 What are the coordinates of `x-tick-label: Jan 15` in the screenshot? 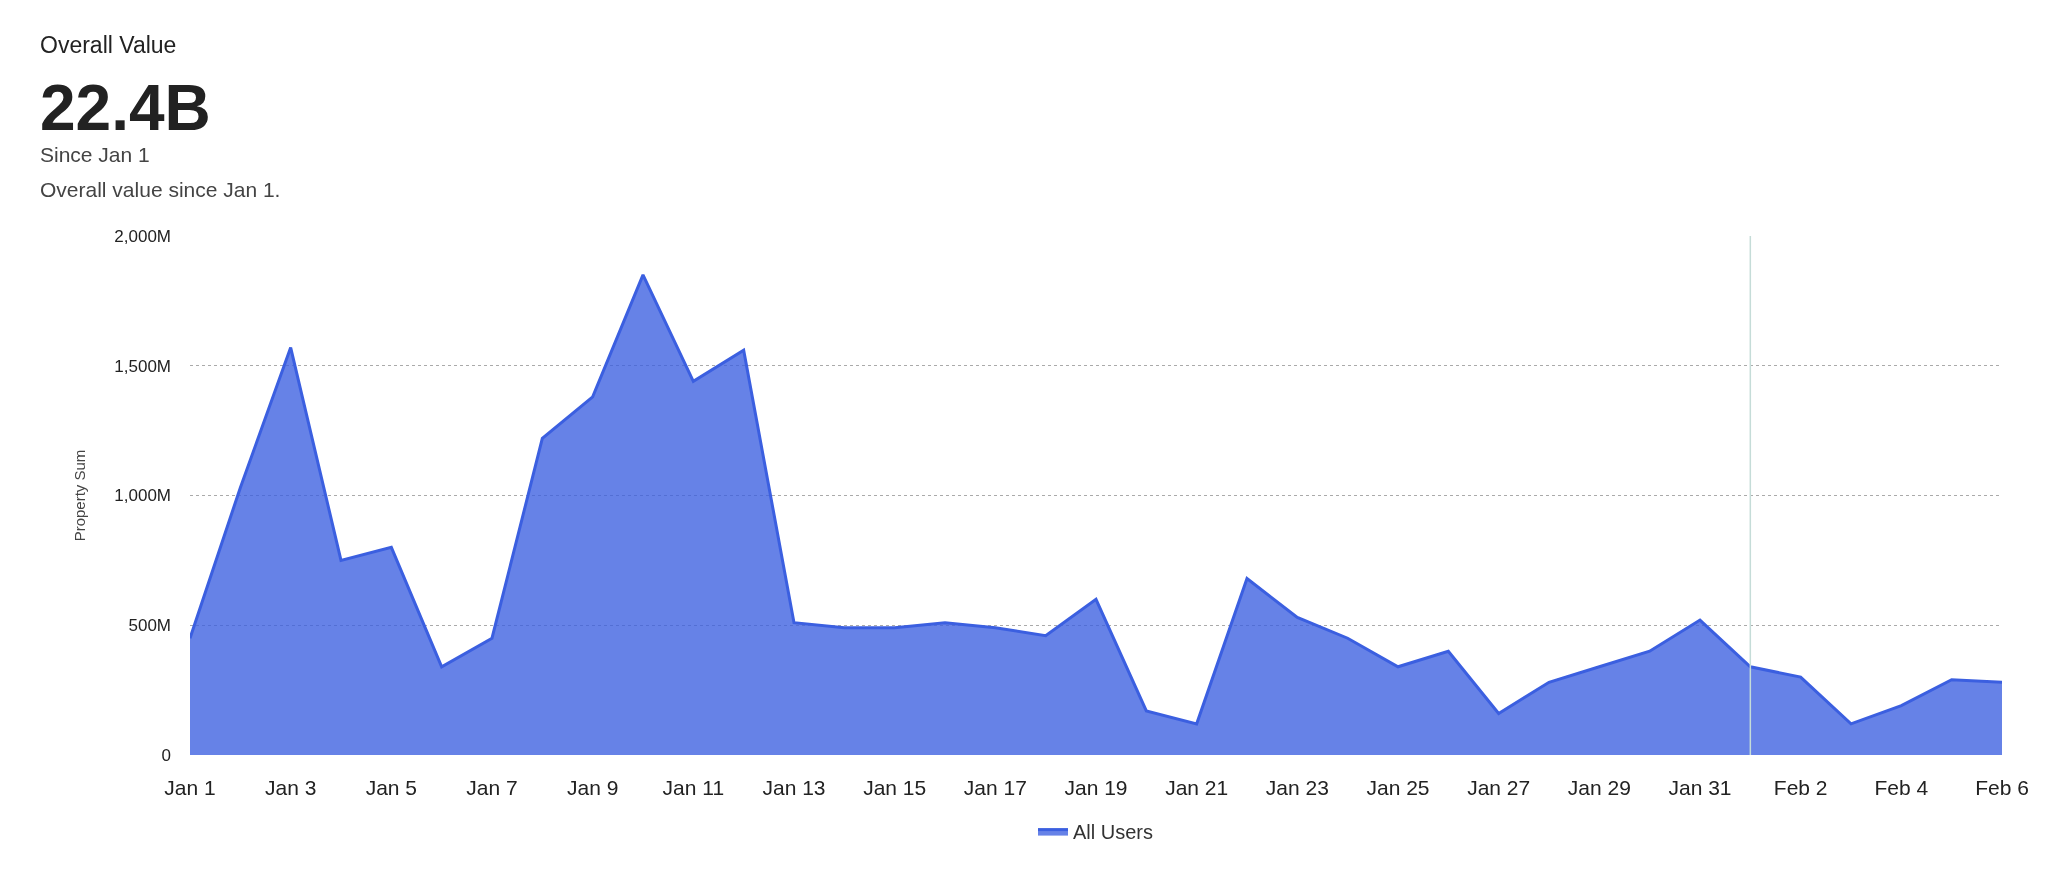 It's located at (895, 787).